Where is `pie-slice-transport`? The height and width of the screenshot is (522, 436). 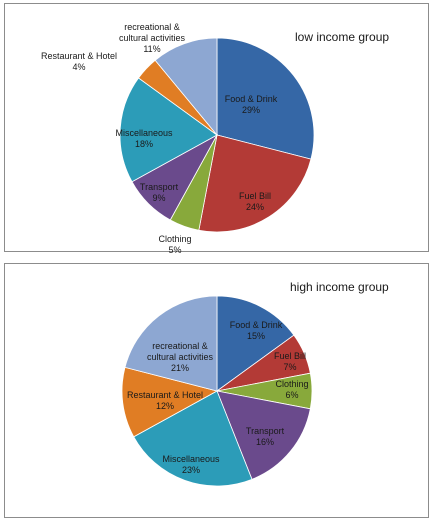 pie-slice-transport is located at coordinates (263, 435).